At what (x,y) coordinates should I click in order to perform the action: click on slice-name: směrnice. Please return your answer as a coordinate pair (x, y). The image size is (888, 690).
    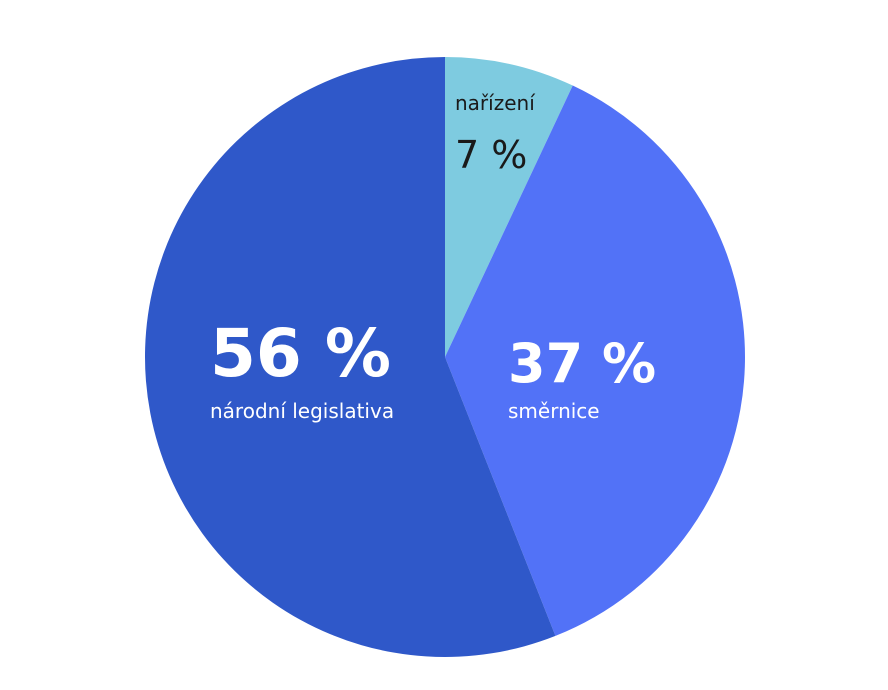
    Looking at the image, I should click on (554, 411).